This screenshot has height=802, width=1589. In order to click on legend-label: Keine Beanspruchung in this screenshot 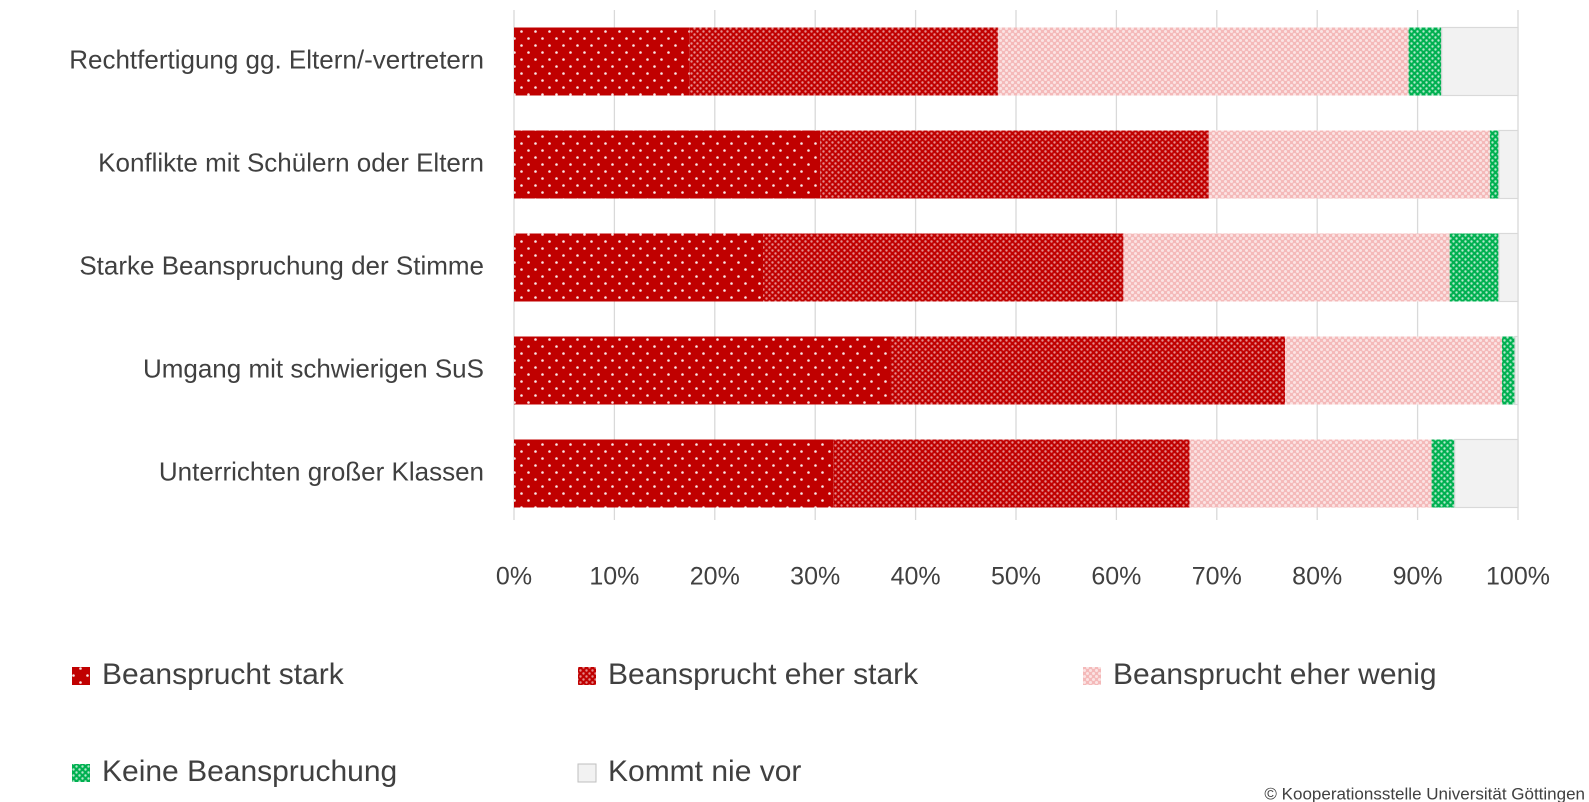, I will do `click(249, 771)`.